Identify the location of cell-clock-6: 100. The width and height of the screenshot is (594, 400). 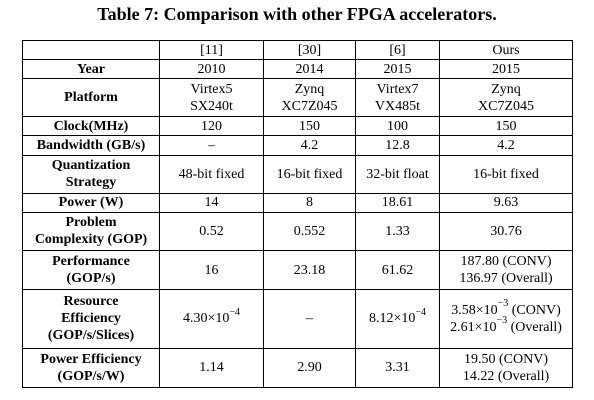
(397, 126).